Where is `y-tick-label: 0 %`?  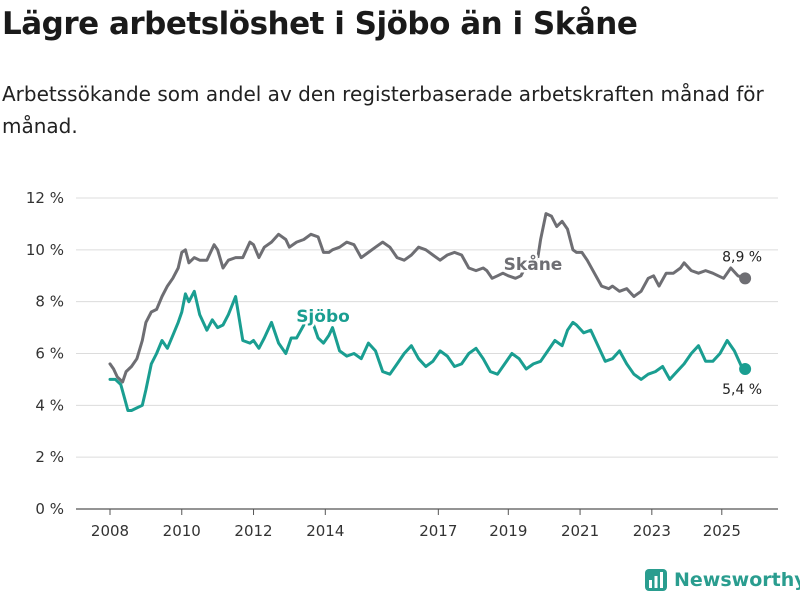 y-tick-label: 0 % is located at coordinates (49, 509).